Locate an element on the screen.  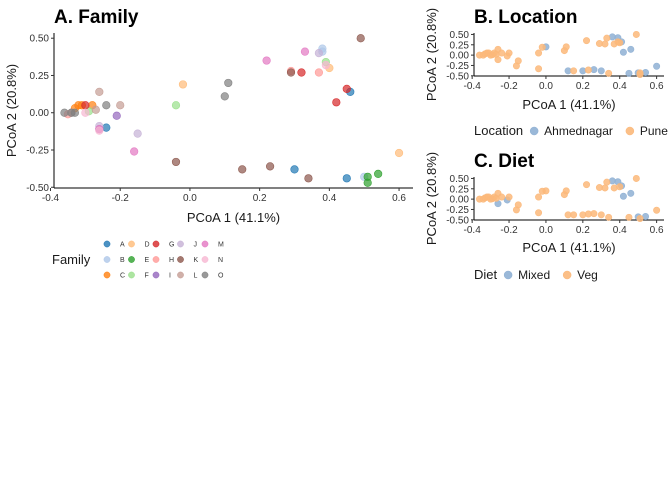
y-tick-label: -0.50 is located at coordinates (457, 220).